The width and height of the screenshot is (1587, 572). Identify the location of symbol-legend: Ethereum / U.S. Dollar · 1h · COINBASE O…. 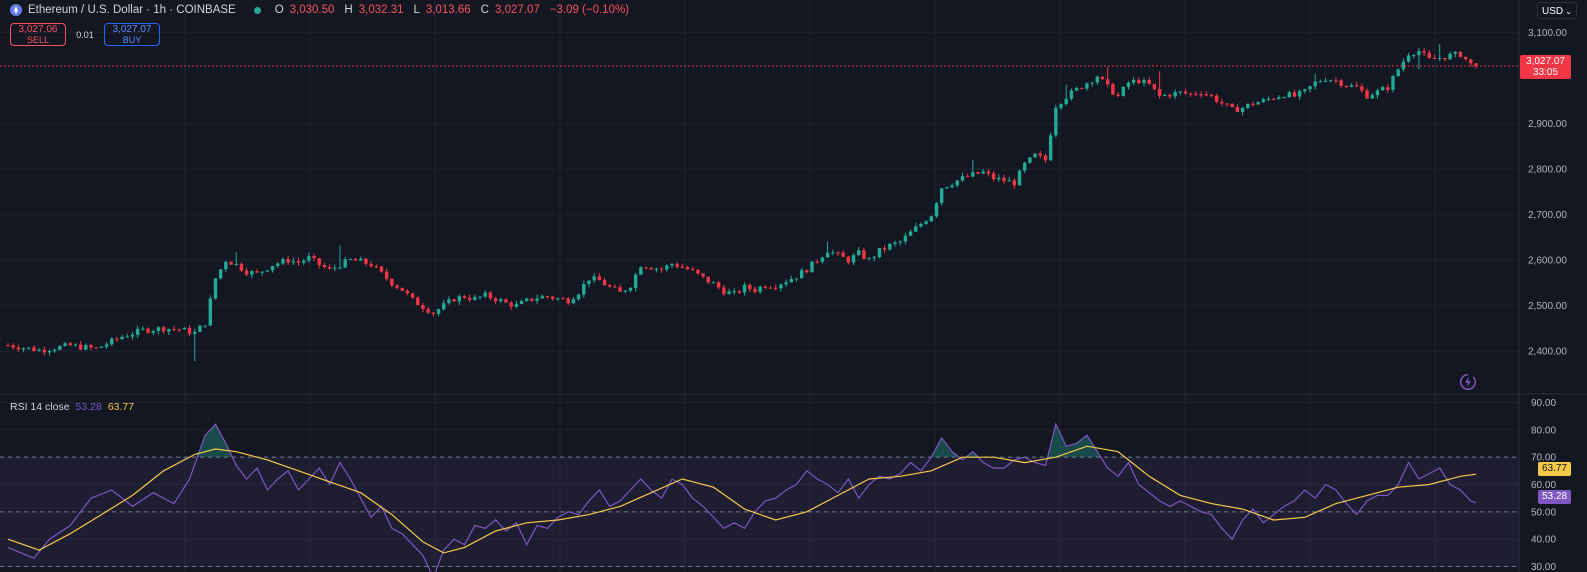
(321, 10).